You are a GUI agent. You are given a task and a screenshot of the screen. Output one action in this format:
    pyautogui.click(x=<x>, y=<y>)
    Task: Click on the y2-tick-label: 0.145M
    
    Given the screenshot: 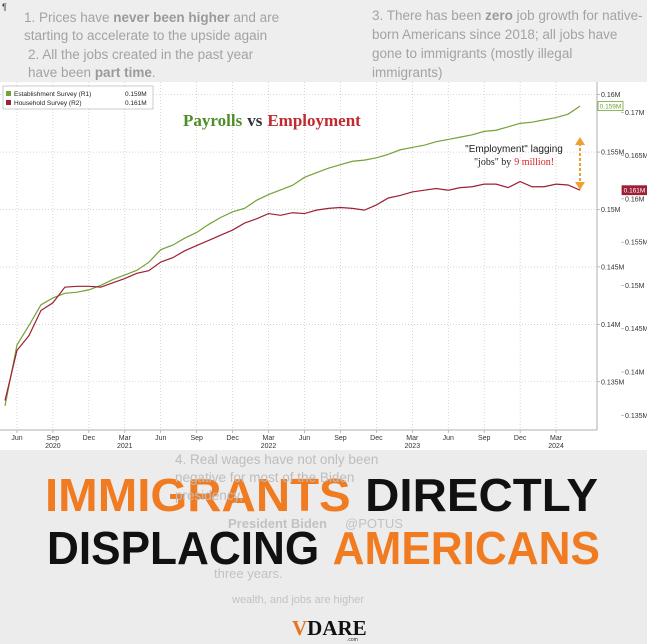 What is the action you would take?
    pyautogui.click(x=636, y=329)
    